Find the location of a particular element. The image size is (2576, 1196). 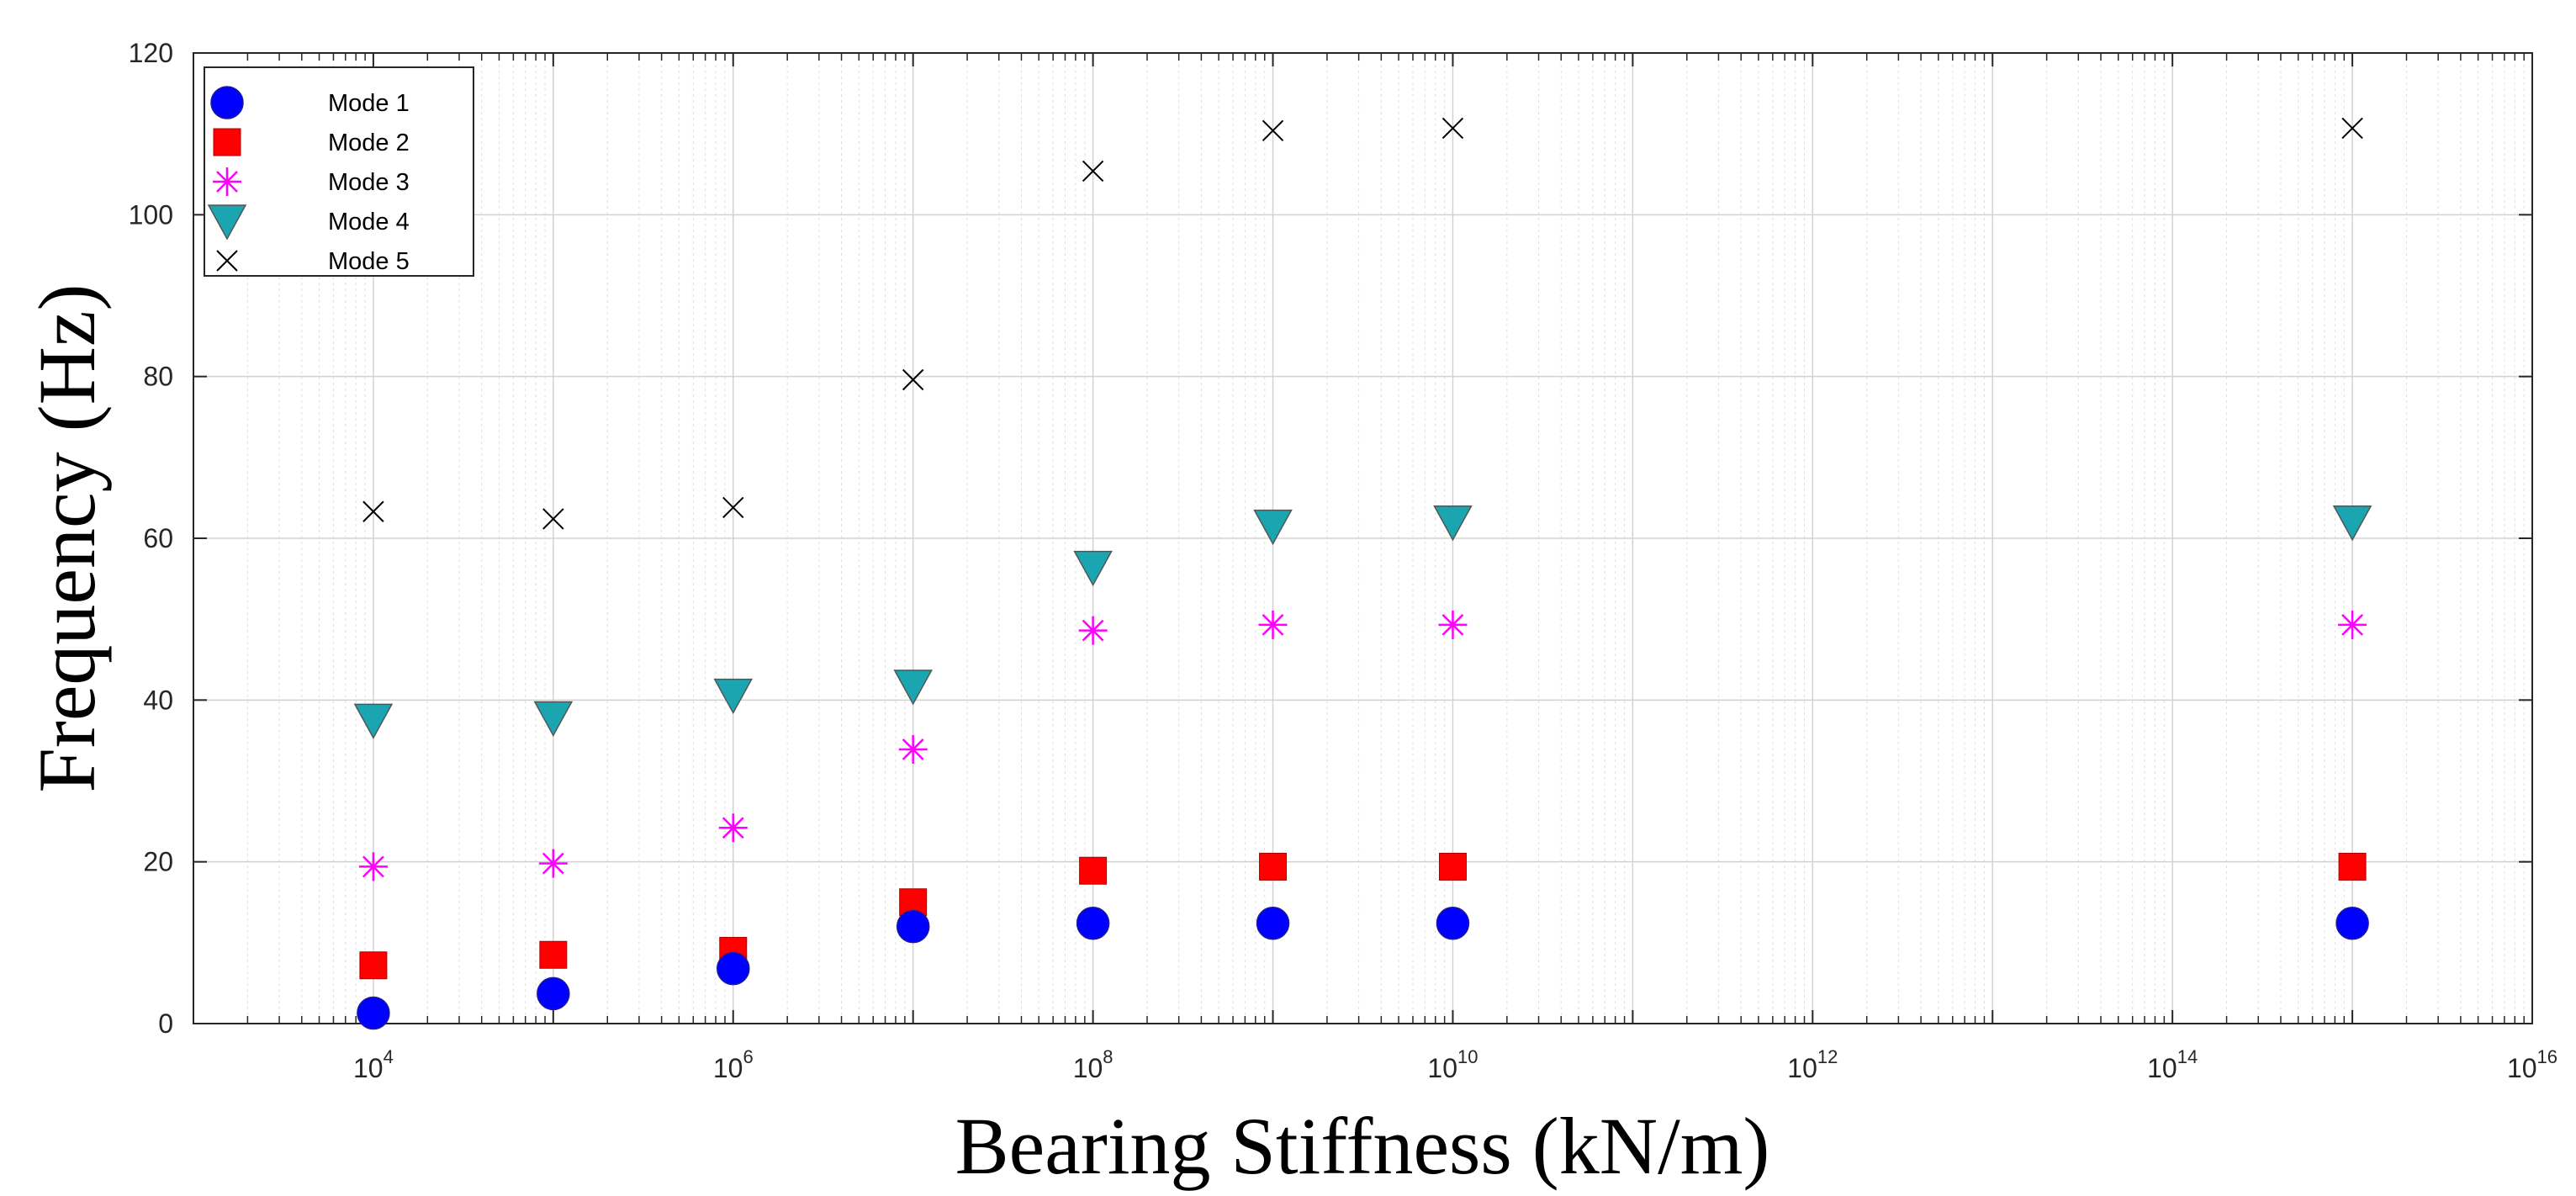

y-tick-labels: 0 20 40 60 80 100 120 is located at coordinates (151, 538).